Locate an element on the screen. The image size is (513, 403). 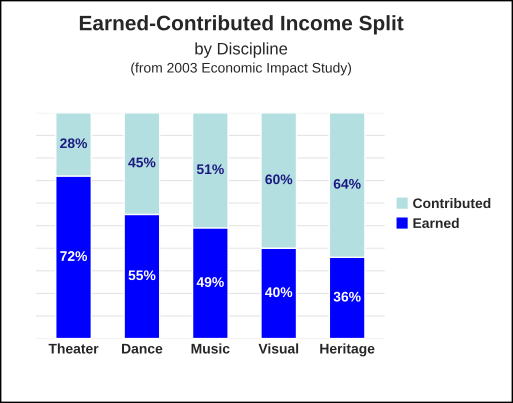
x-tick-label: Music is located at coordinates (211, 348).